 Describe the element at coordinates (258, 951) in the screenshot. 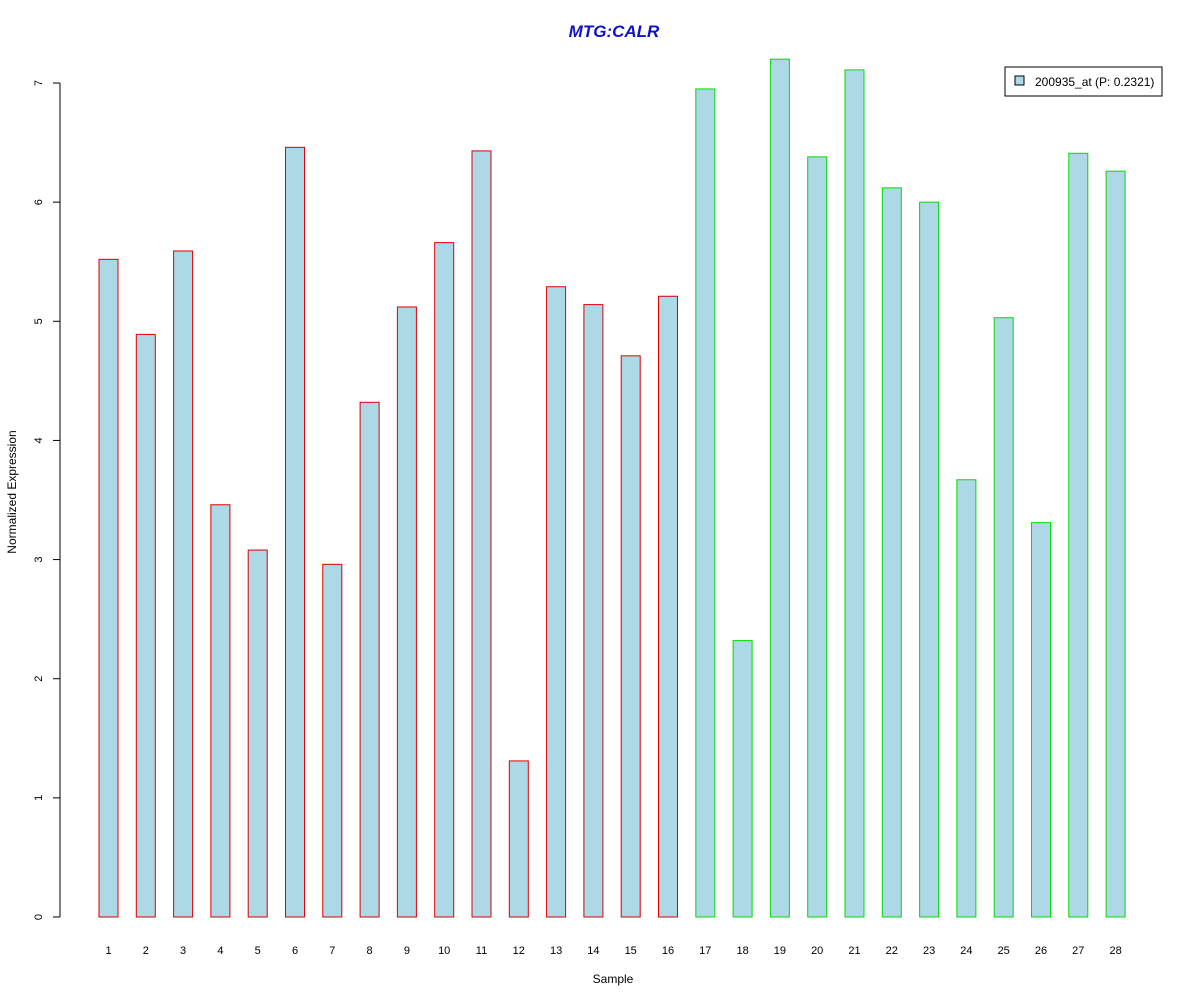

I see `x-tick-label: 5` at that location.